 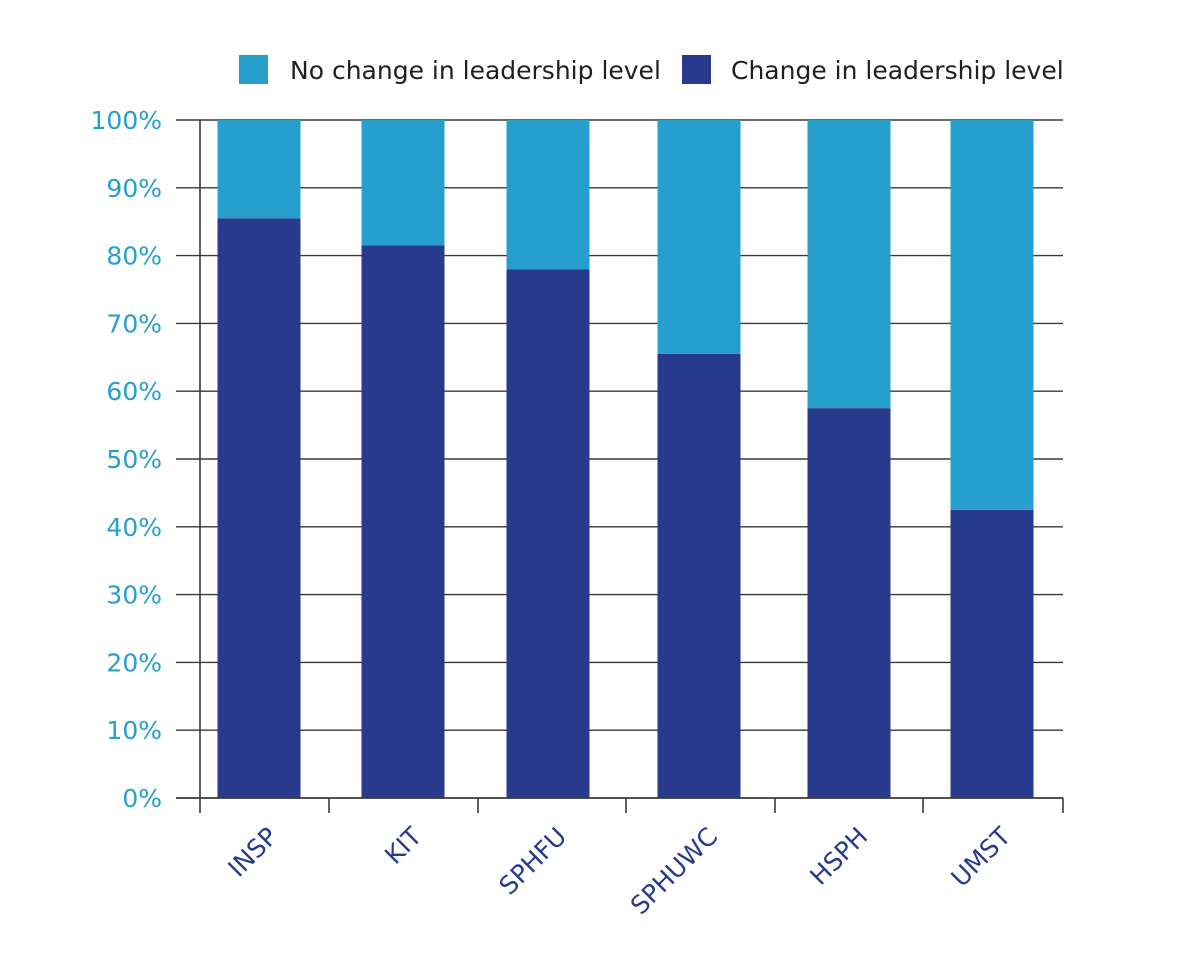 I want to click on y-tick-label: 80%, so click(x=134, y=256).